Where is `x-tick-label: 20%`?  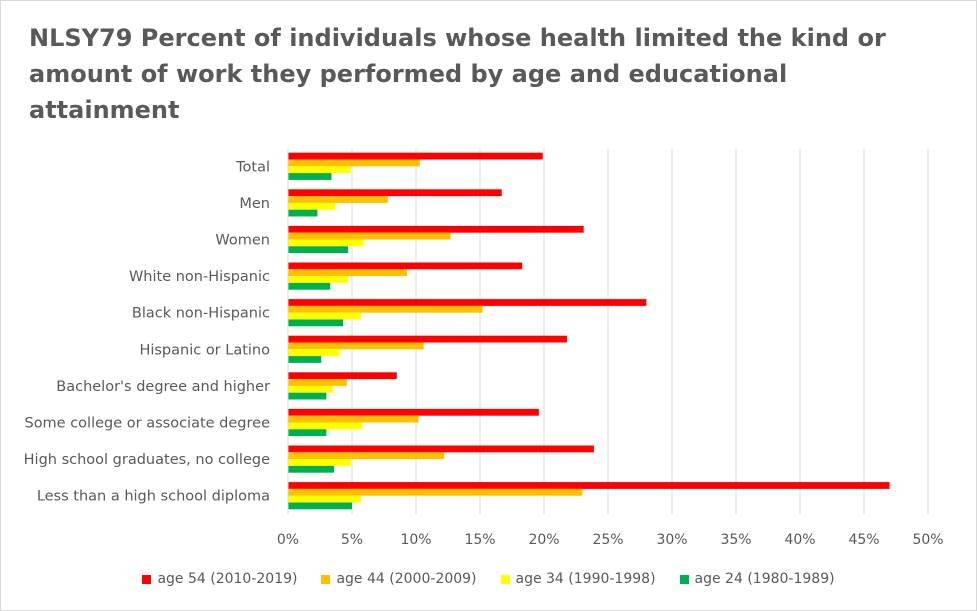
x-tick-label: 20% is located at coordinates (543, 540).